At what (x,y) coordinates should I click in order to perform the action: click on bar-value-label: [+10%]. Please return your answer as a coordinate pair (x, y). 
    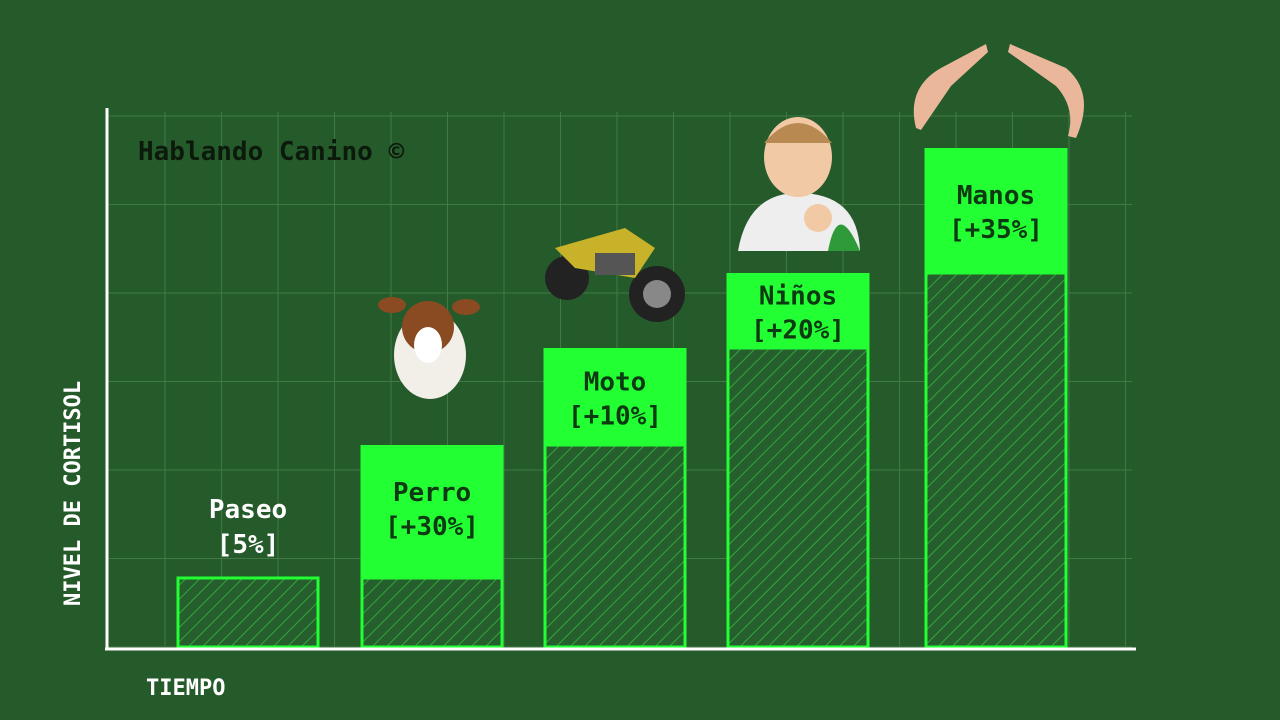
    Looking at the image, I should click on (615, 417).